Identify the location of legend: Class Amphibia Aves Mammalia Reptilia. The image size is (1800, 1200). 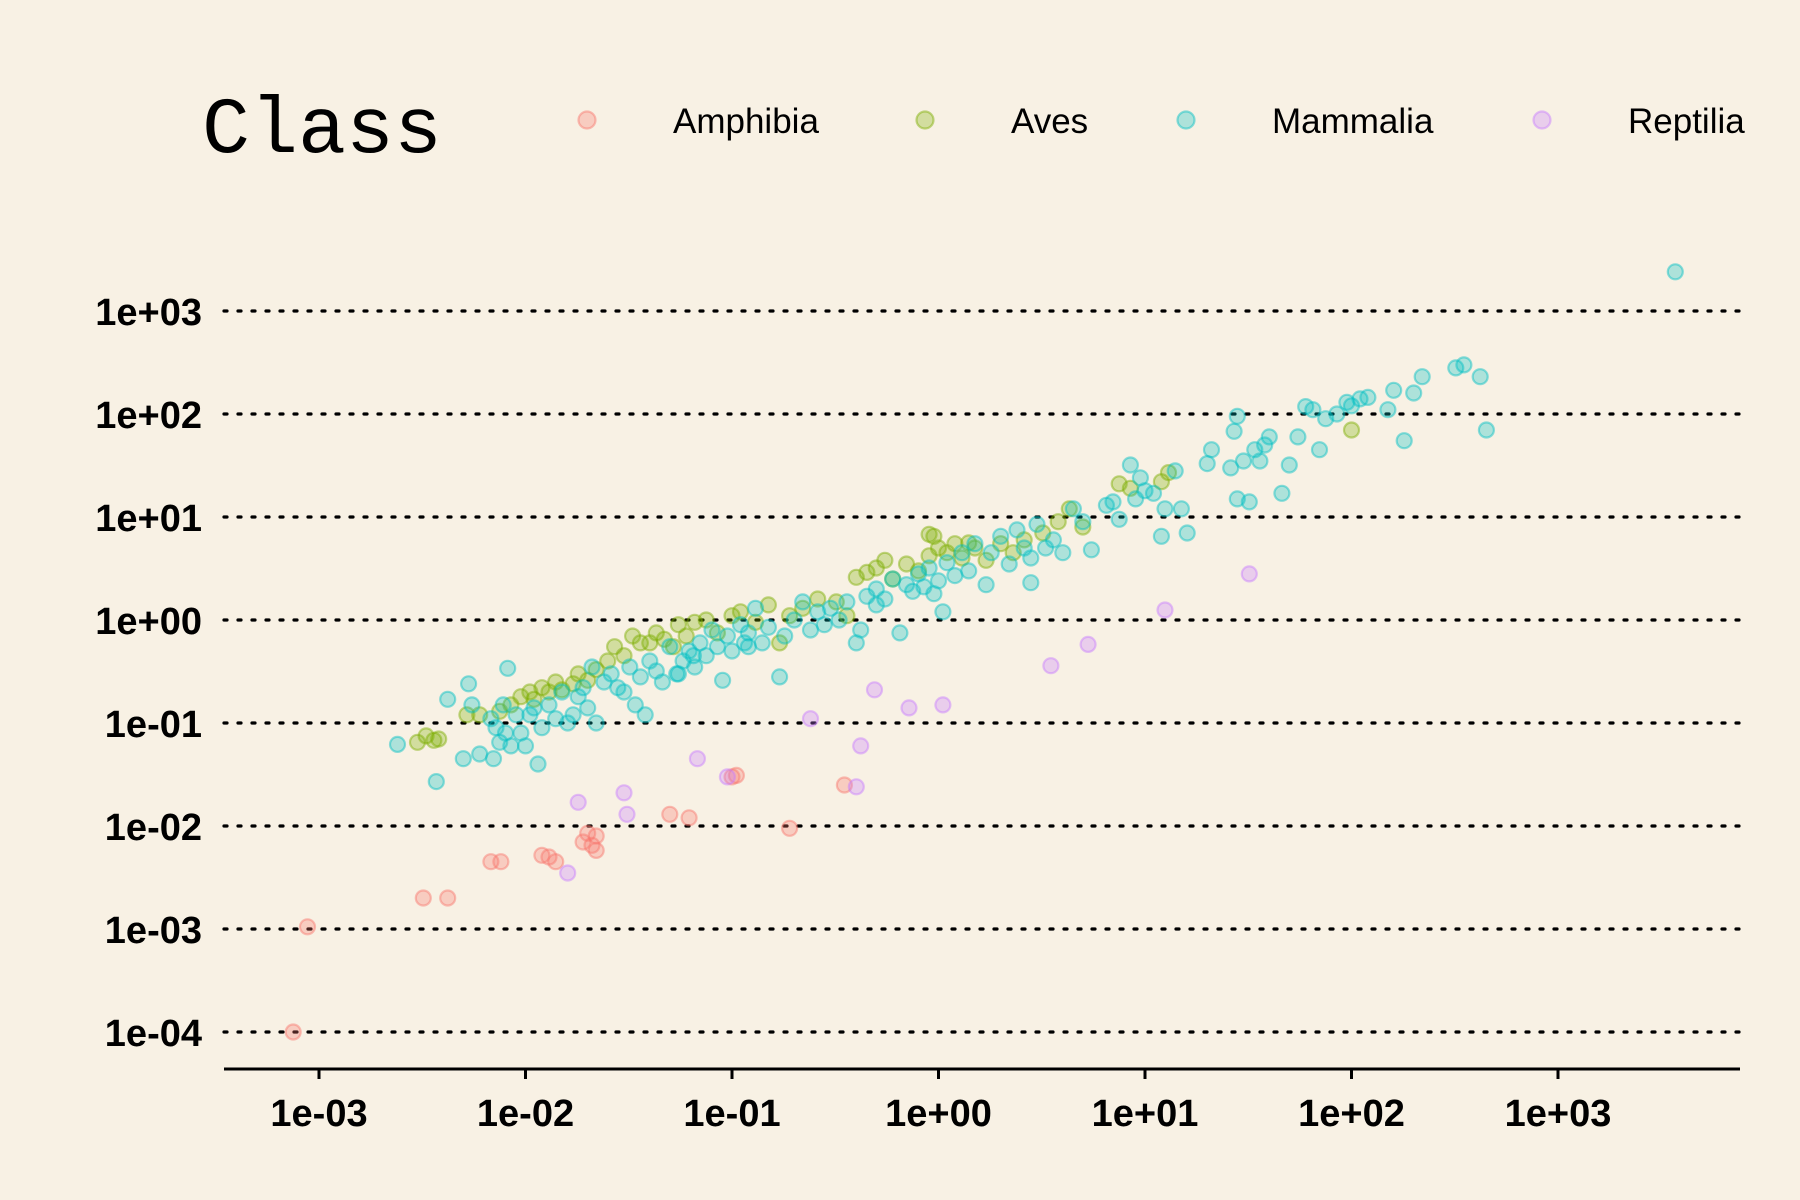
(973, 131).